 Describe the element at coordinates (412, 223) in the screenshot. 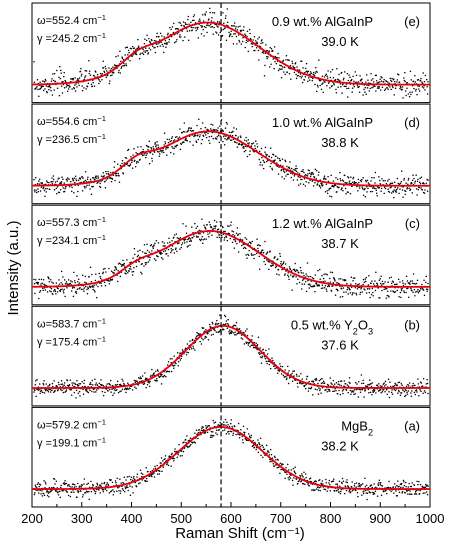

I see `panel-letter: (c)` at that location.